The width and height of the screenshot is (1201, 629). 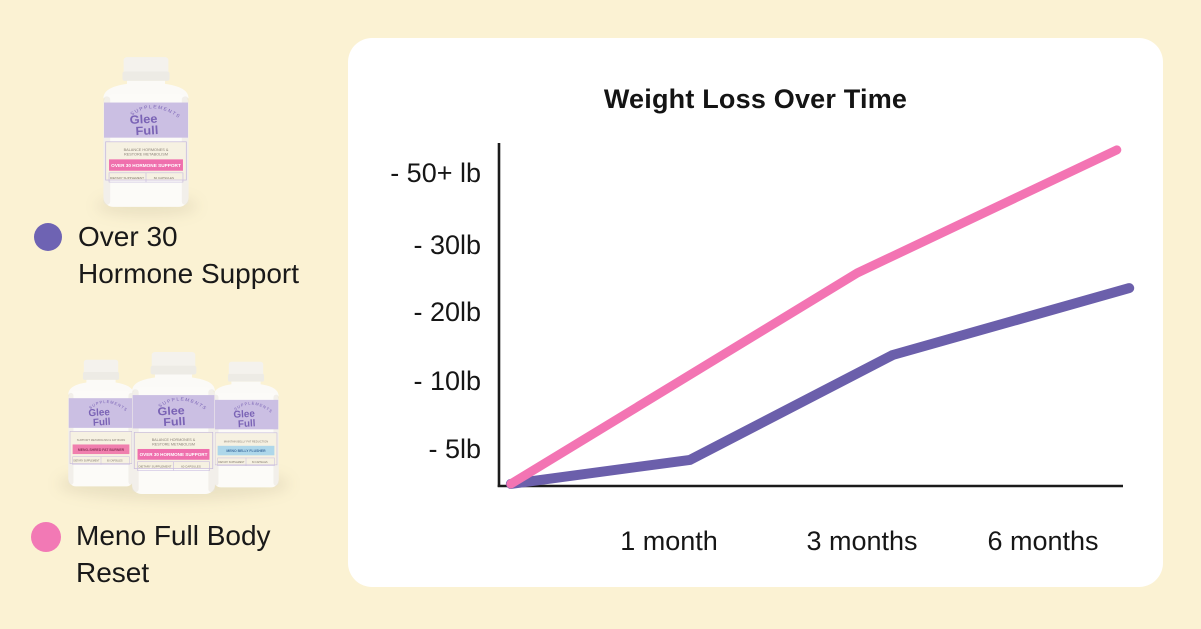 I want to click on label-banner-text: MENO BELLY FLUSHER, so click(x=246, y=451).